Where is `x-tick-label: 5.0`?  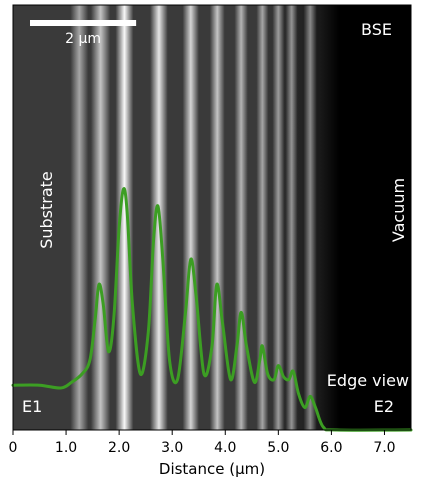
x-tick-label: 5.0 is located at coordinates (278, 448).